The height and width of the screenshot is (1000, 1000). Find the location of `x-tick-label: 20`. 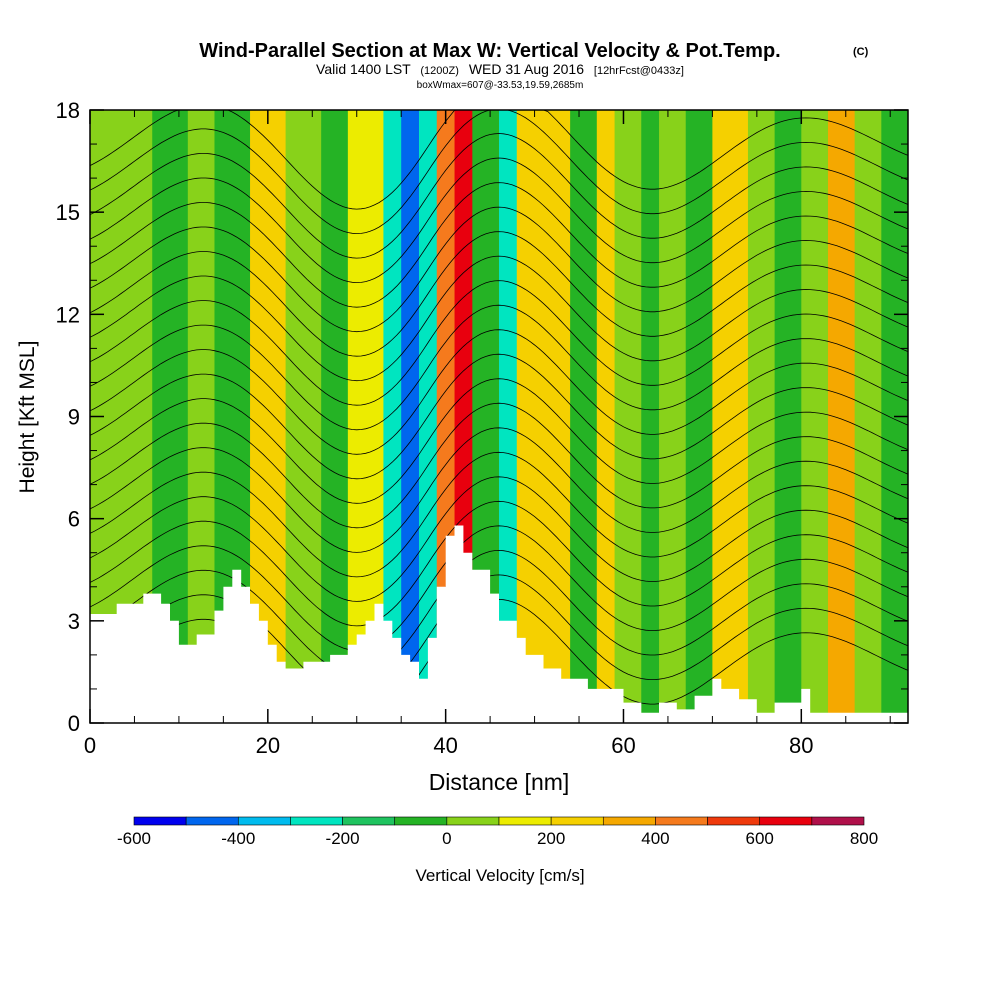

x-tick-label: 20 is located at coordinates (268, 745).